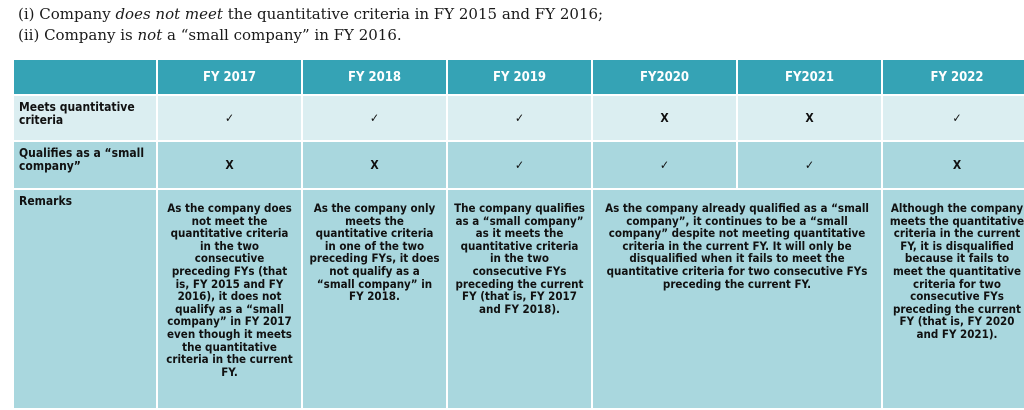 Image resolution: width=1024 pixels, height=410 pixels. I want to click on mark-qualifies-fy2020: ✓, so click(664, 165).